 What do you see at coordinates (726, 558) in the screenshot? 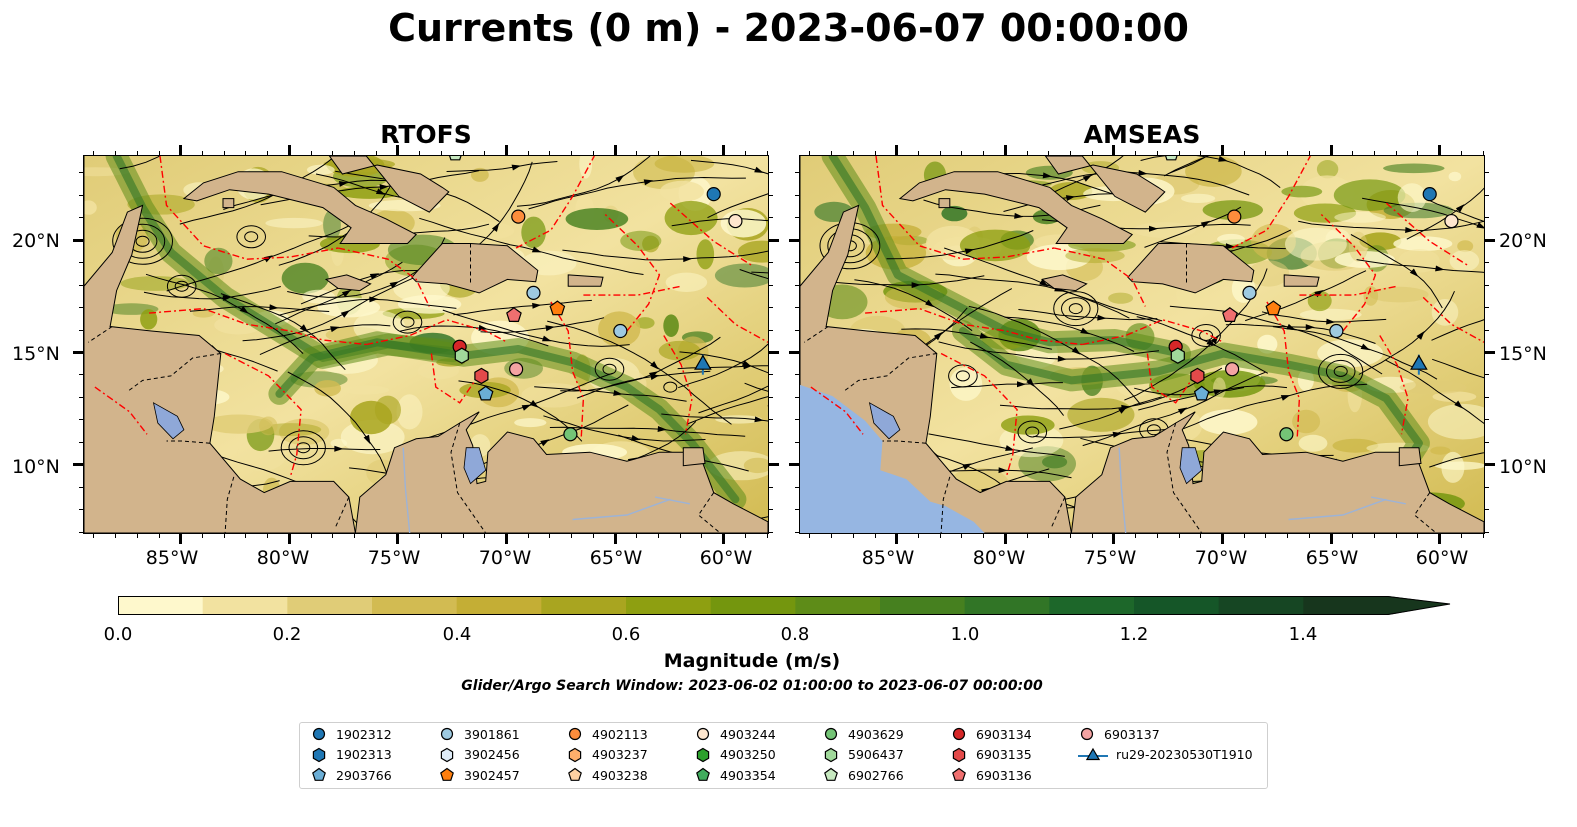
I see `lon-label-60-rtofs: 60°W` at bounding box center [726, 558].